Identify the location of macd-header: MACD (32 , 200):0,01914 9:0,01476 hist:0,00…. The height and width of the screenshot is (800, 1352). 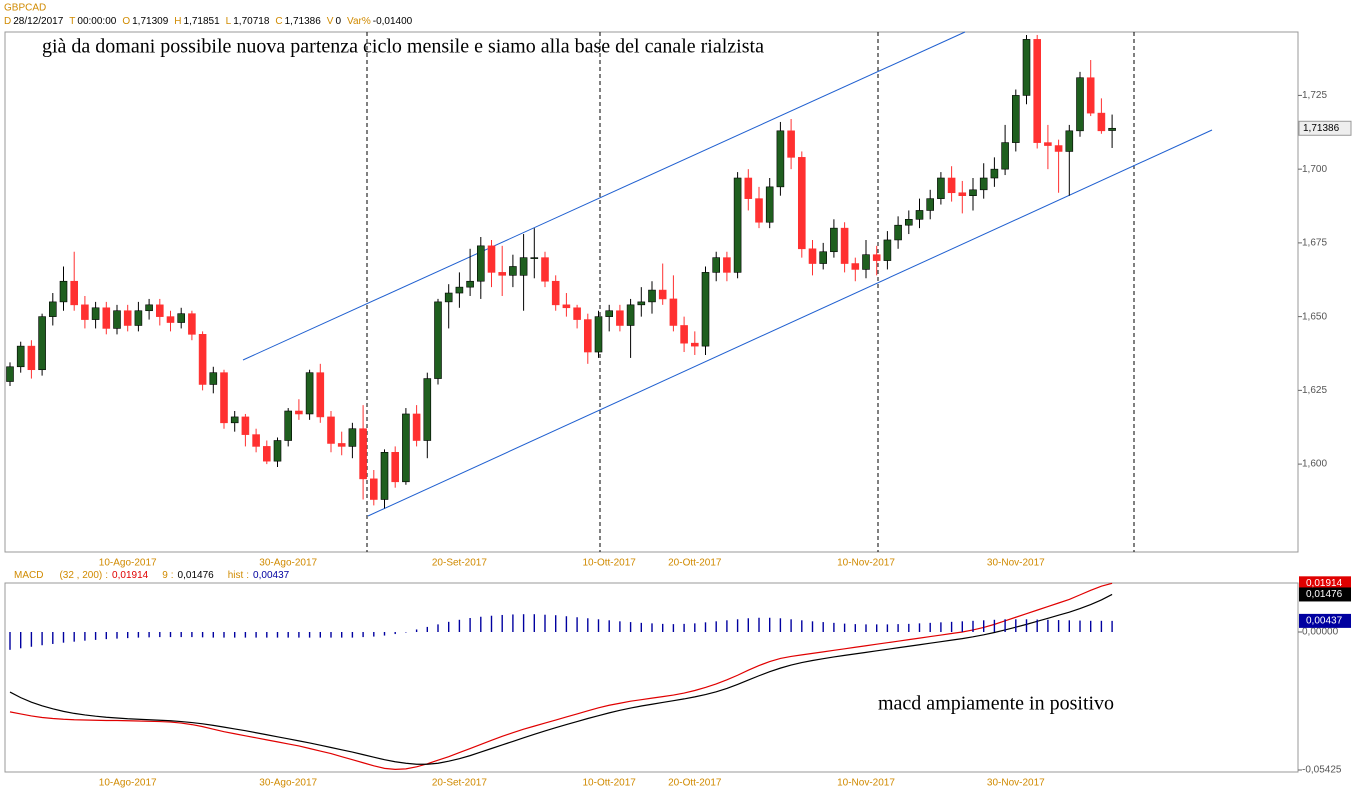
(152, 575).